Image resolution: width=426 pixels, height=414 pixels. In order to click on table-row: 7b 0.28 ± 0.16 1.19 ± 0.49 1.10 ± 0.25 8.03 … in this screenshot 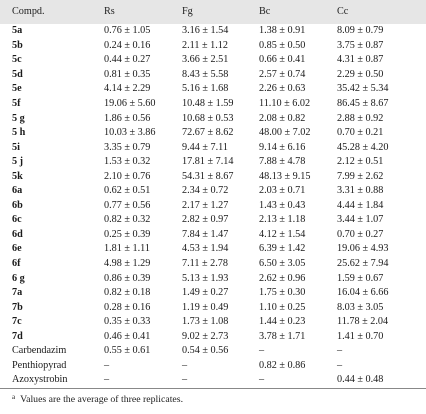, I will do `click(213, 307)`.